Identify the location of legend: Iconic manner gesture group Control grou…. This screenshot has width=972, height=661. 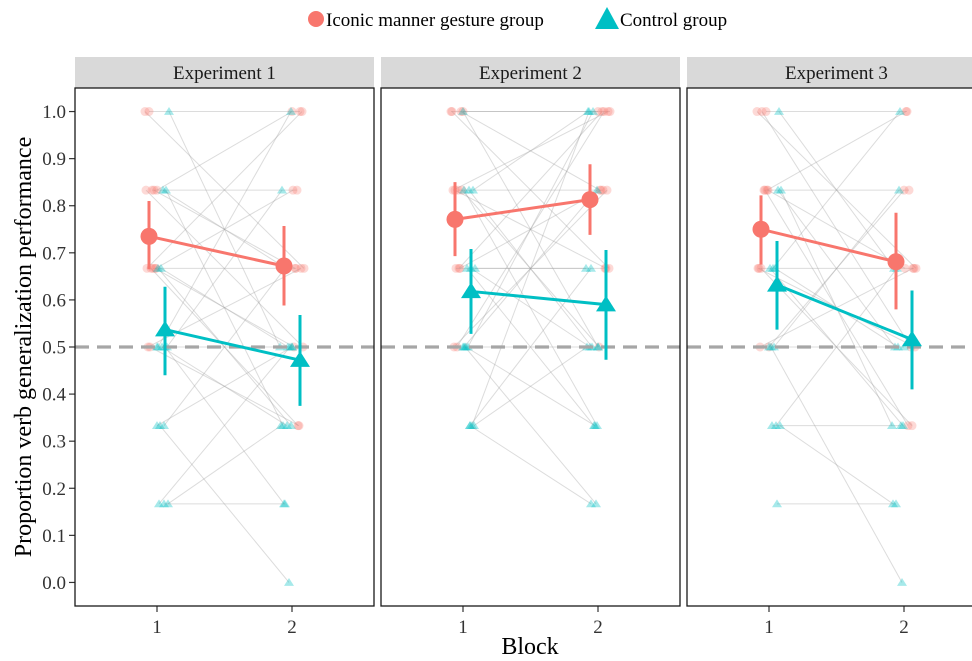
(517, 19).